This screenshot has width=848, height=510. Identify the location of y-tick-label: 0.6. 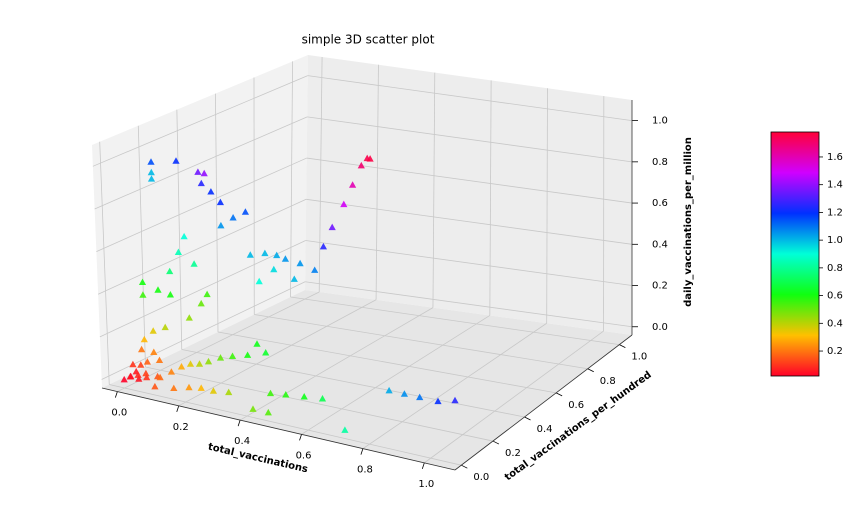
(576, 405).